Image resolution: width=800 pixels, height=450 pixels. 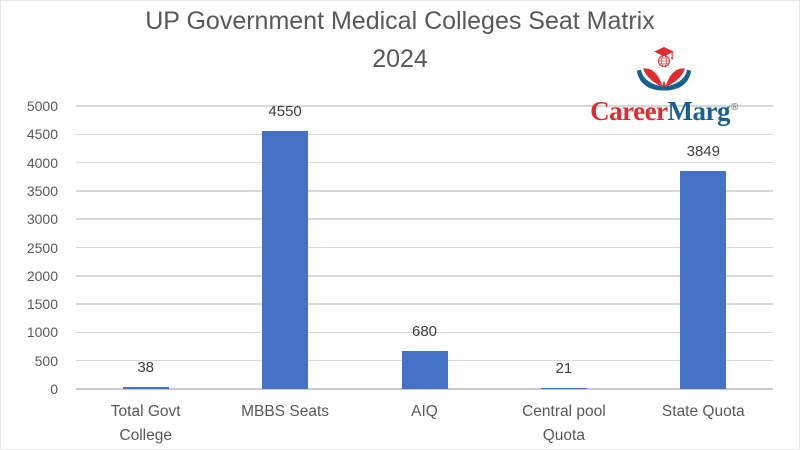 What do you see at coordinates (424, 276) in the screenshot?
I see `gridline-2000` at bounding box center [424, 276].